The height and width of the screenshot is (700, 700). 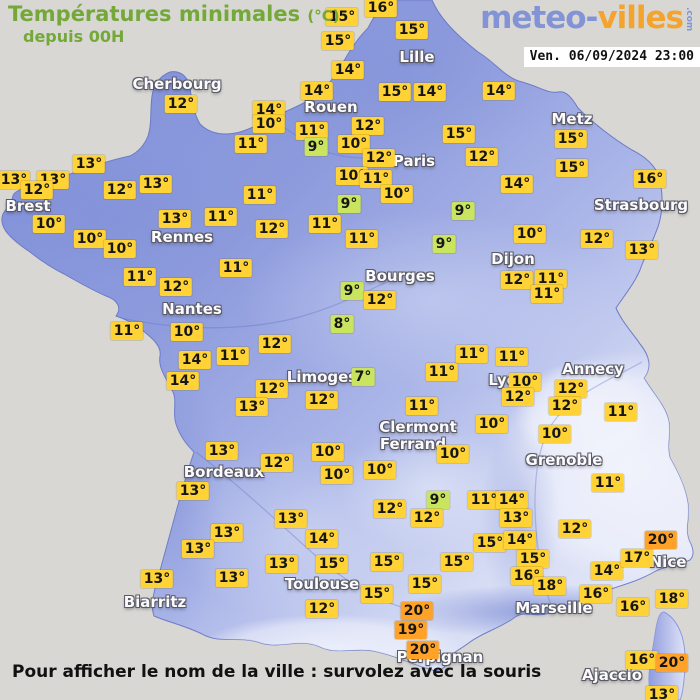 What do you see at coordinates (587, 18) in the screenshot?
I see `meteo-villes-logo: meteo-villes .com` at bounding box center [587, 18].